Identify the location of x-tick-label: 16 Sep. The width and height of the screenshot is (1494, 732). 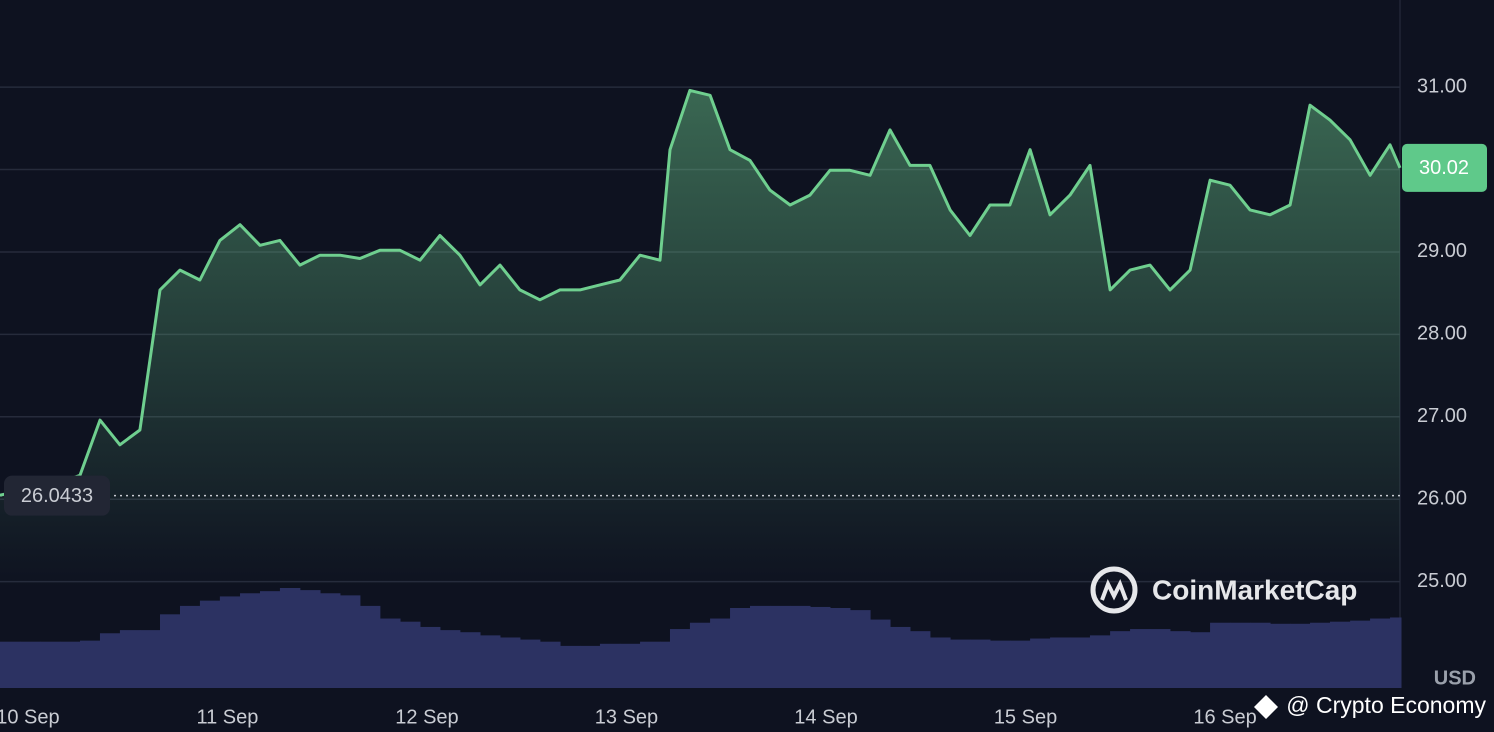
(1224, 717).